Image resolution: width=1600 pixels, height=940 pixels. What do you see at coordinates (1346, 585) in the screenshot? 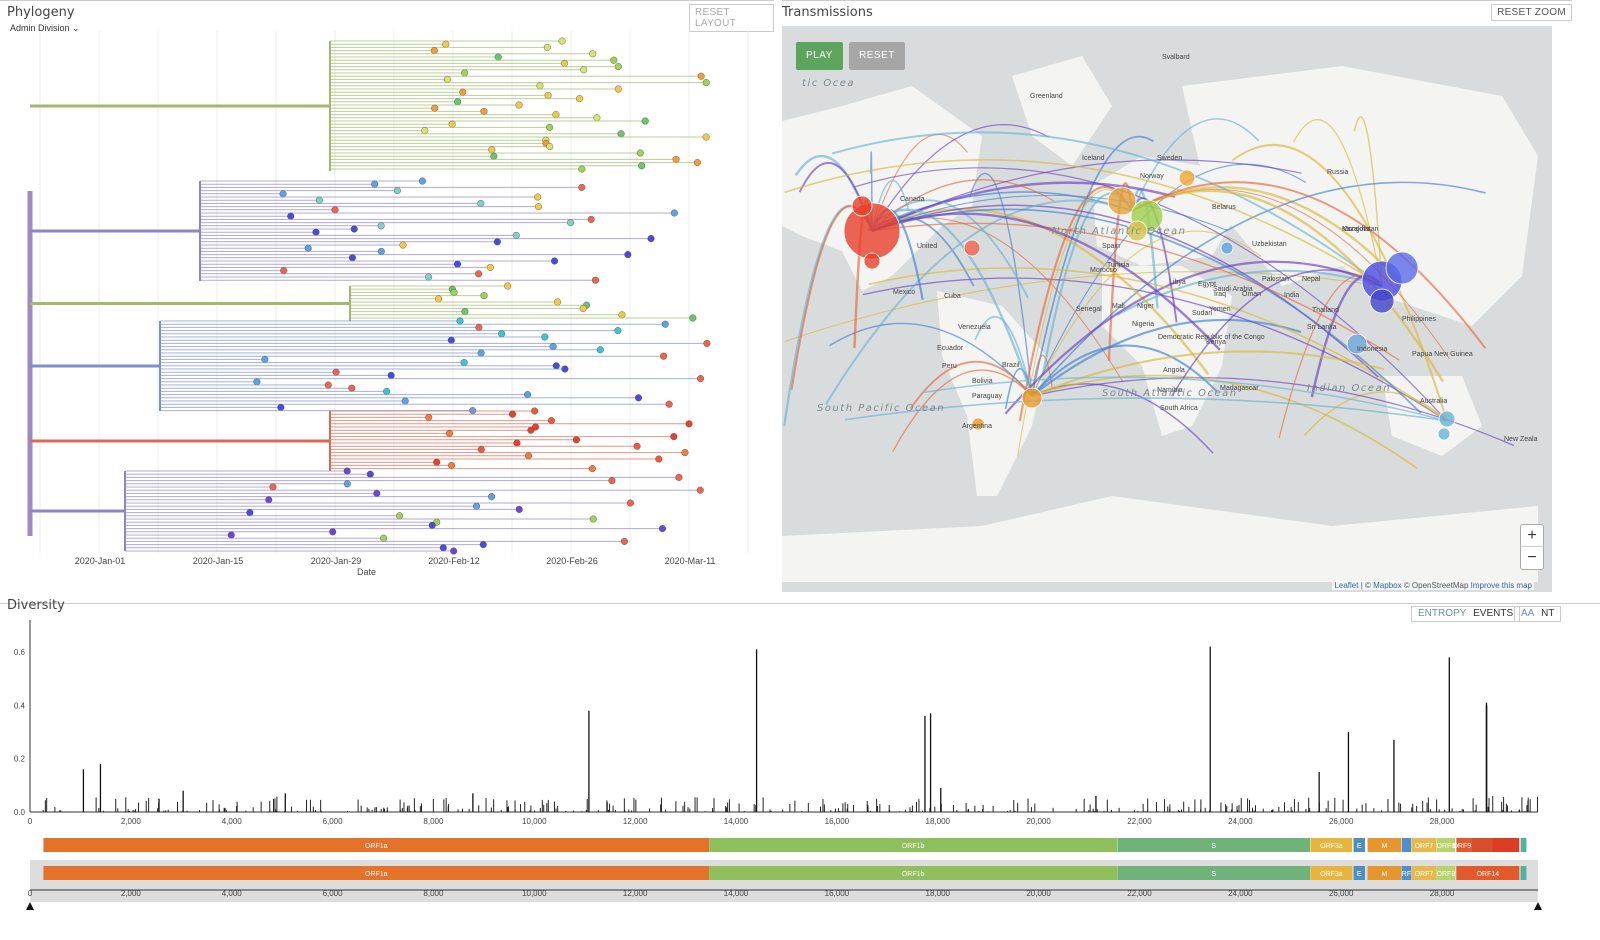
I see `leaflet-link: Leaflet` at bounding box center [1346, 585].